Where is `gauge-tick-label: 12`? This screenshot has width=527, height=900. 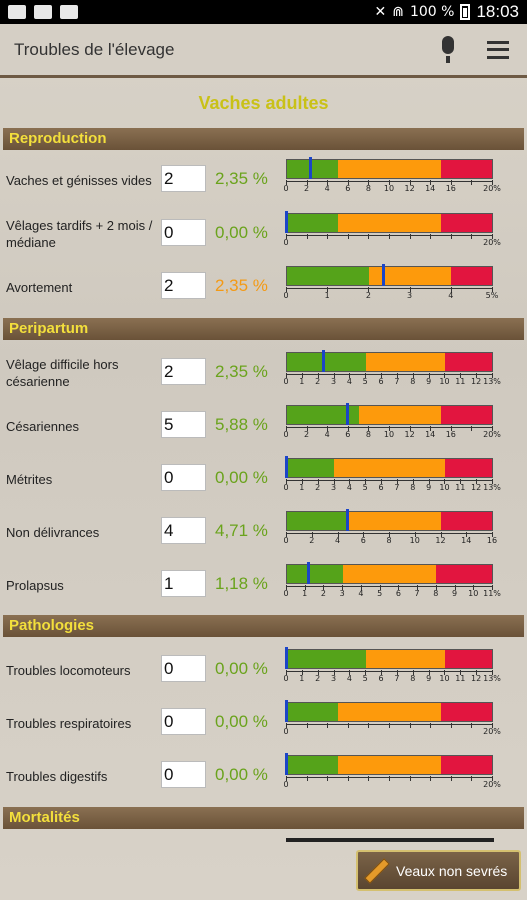
gauge-tick-label: 12 is located at coordinates (476, 678).